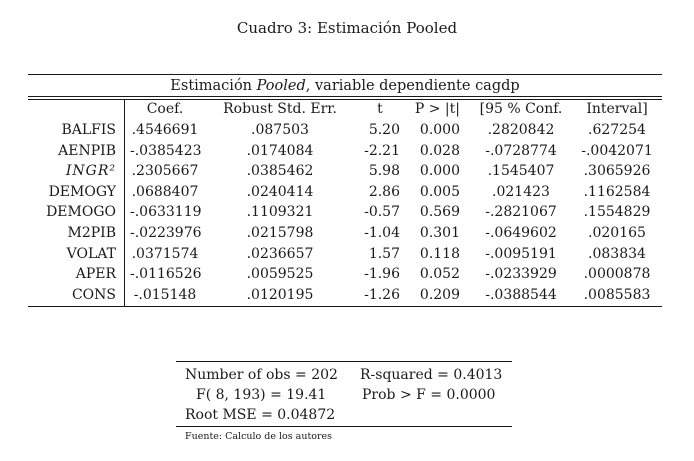  I want to click on conf-low-cell: -.0233929, so click(521, 274).